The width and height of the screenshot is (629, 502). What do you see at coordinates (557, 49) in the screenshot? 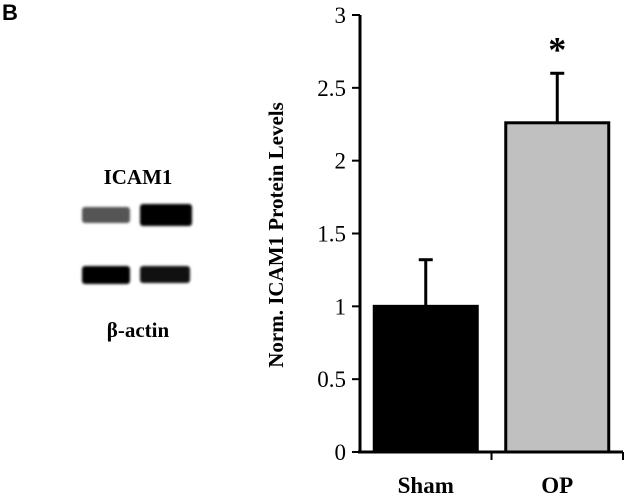
I see `significance-marker: *` at bounding box center [557, 49].